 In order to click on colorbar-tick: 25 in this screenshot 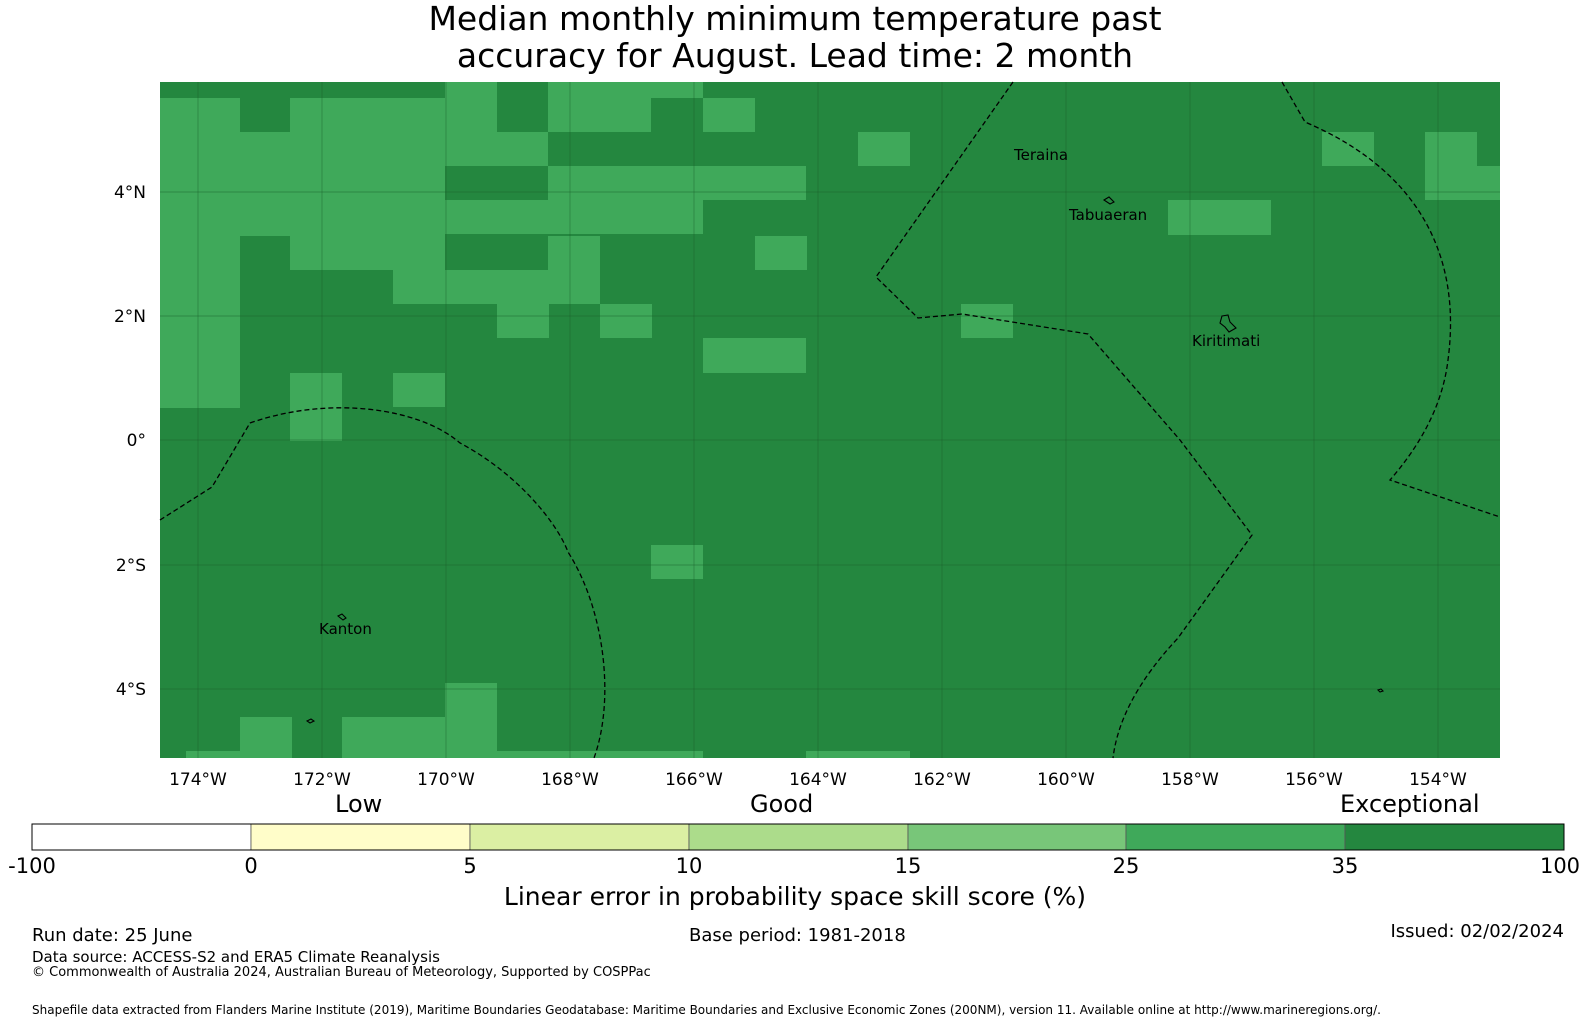, I will do `click(1126, 866)`.